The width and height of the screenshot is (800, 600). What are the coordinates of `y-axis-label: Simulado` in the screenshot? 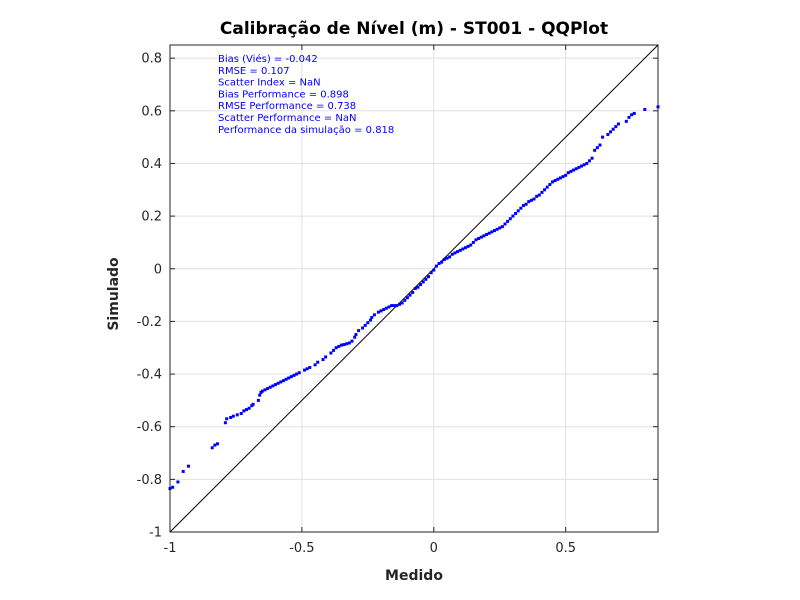 It's located at (114, 294).